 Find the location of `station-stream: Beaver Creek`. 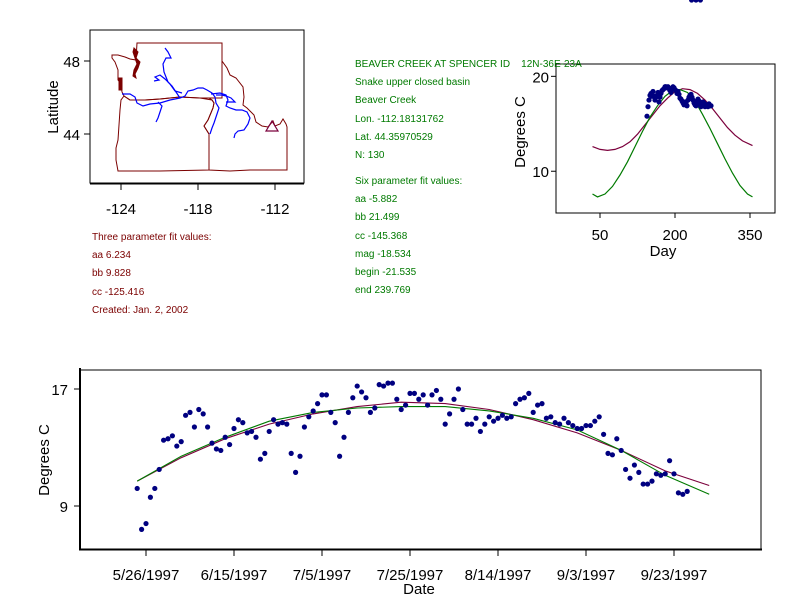

station-stream: Beaver Creek is located at coordinates (386, 101).